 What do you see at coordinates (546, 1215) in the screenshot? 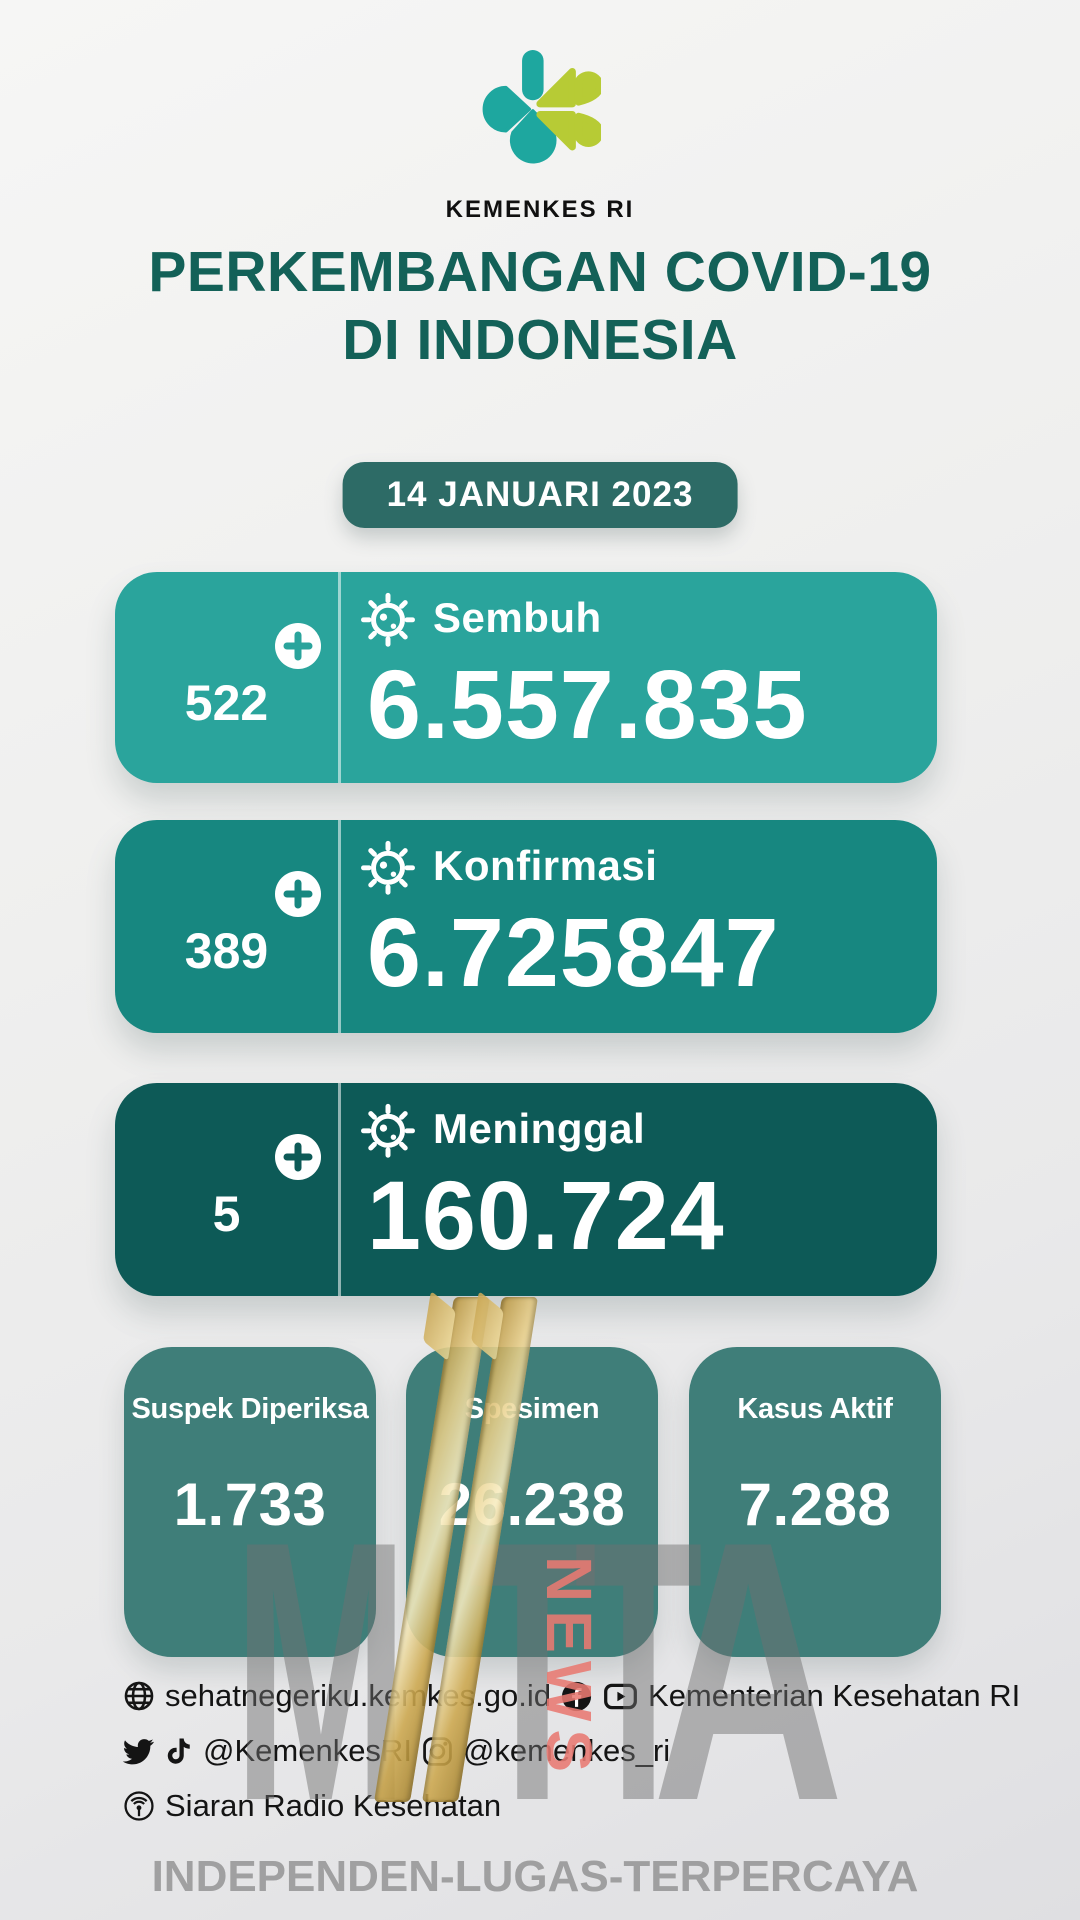
I see `stat-value: 160.724` at bounding box center [546, 1215].